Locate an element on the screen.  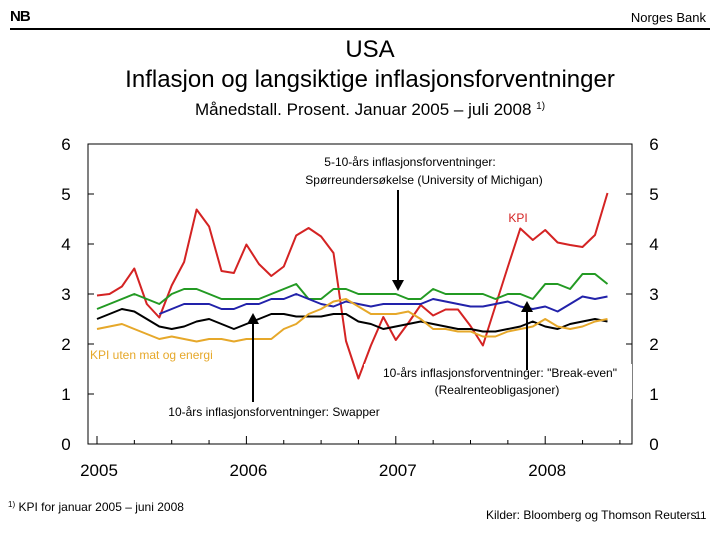
x-tick-label: 2007 is located at coordinates (398, 470).